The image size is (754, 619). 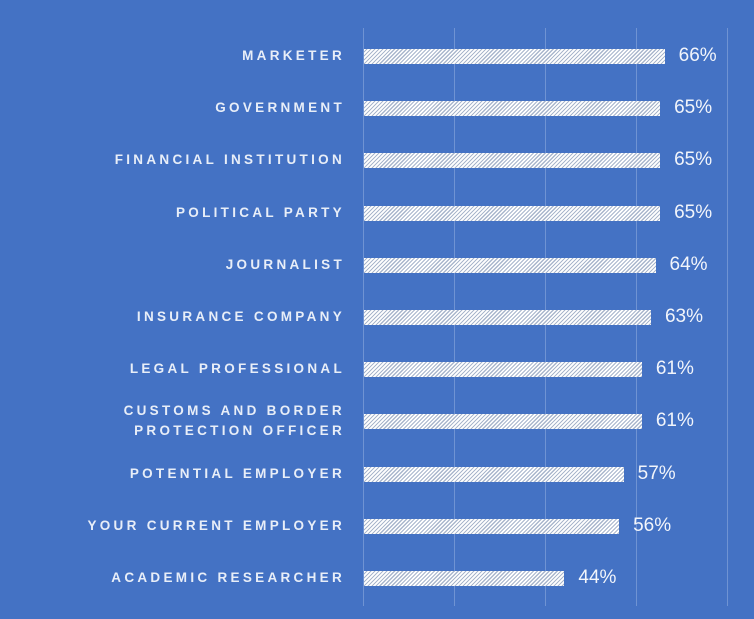 I want to click on value-label: 44%, so click(x=597, y=577).